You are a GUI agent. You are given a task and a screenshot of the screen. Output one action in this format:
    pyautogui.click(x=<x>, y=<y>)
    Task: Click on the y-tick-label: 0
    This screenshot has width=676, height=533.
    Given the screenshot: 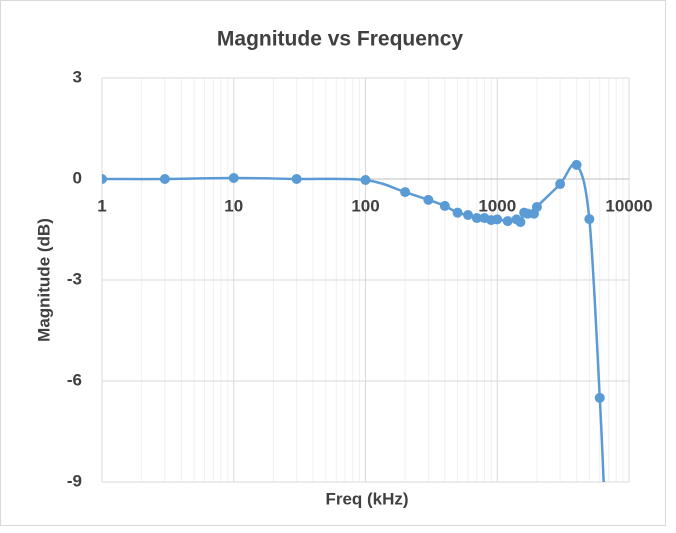 What is the action you would take?
    pyautogui.click(x=77, y=177)
    